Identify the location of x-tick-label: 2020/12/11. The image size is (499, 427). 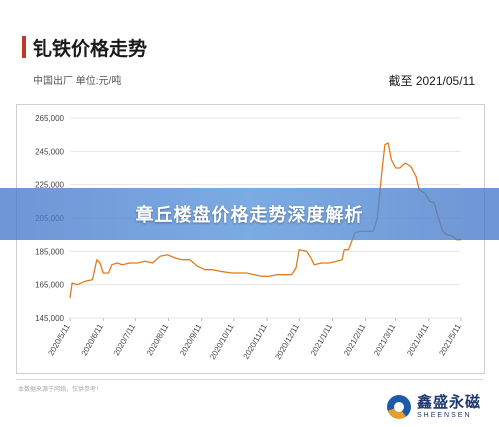
(287, 341).